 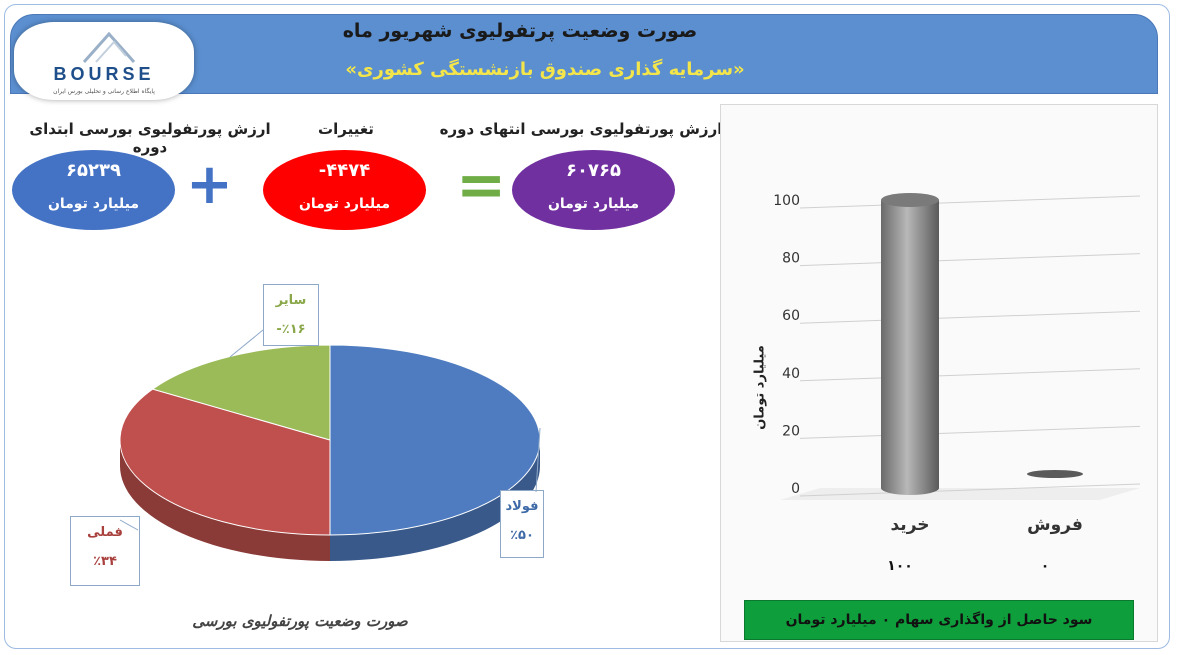 What do you see at coordinates (760, 387) in the screenshot?
I see `bar-chart-ylabel: میلیارد تومان` at bounding box center [760, 387].